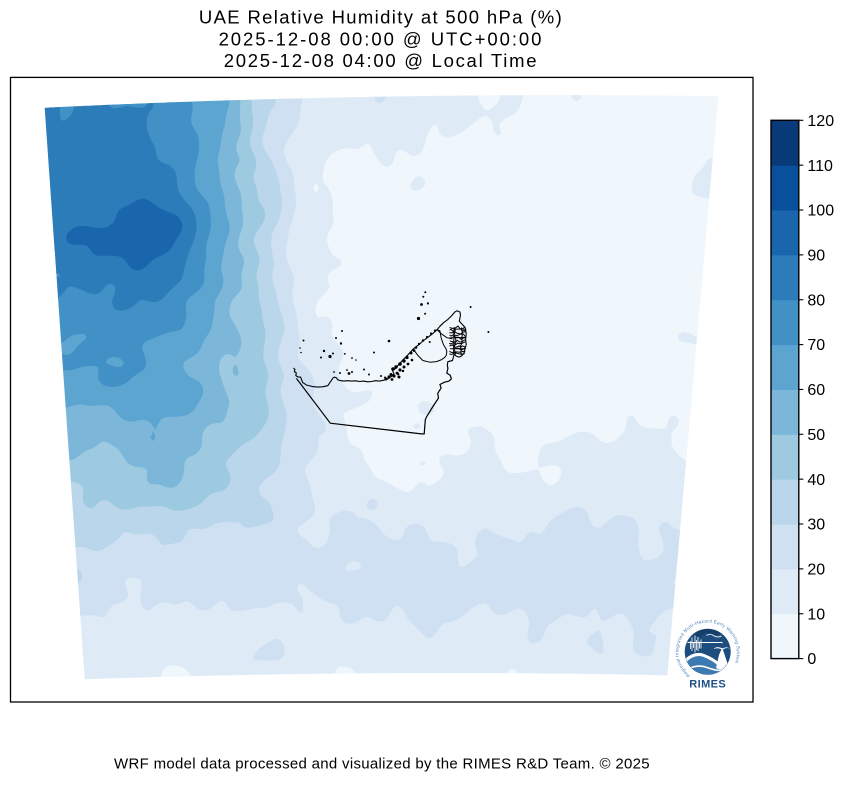 The width and height of the screenshot is (844, 788). Describe the element at coordinates (816, 525) in the screenshot. I see `svg-text: 30` at that location.